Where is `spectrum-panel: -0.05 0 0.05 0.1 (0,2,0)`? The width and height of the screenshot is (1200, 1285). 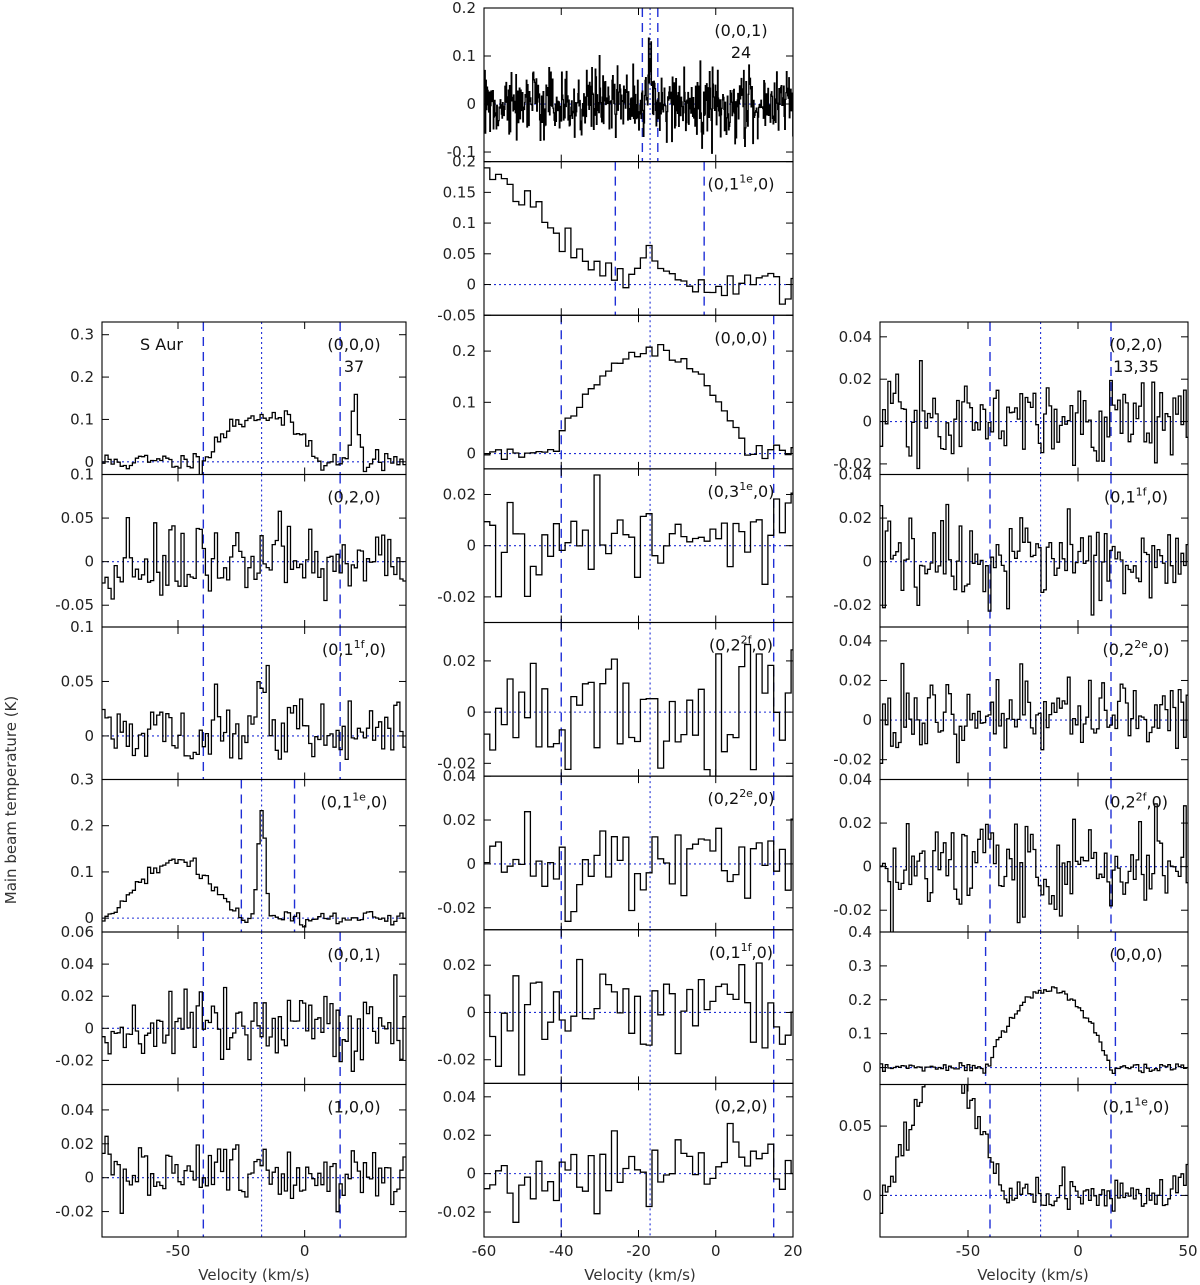
spectrum-panel: -0.05 0 0.05 0.1 (0,2,0) is located at coordinates (231, 547).